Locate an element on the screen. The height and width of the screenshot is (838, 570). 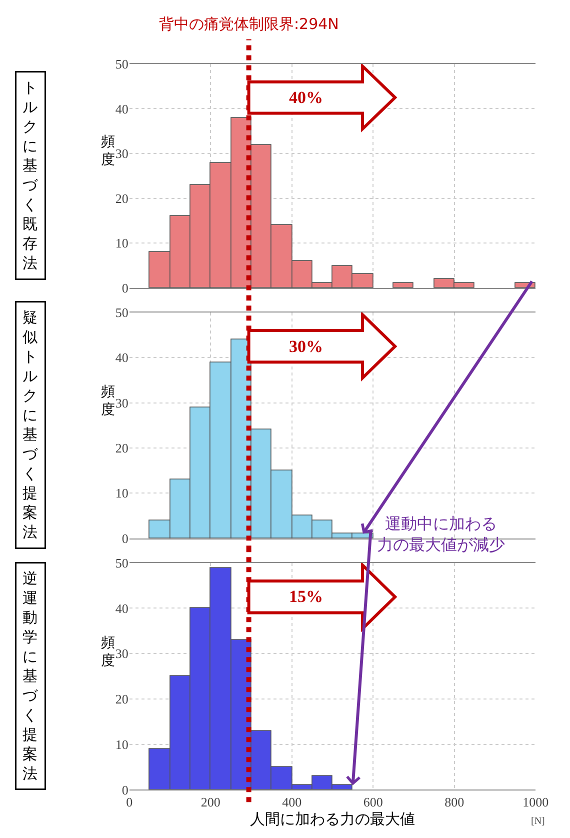
x-axis-title: 人間に加わる力の最大値 is located at coordinates (332, 819).